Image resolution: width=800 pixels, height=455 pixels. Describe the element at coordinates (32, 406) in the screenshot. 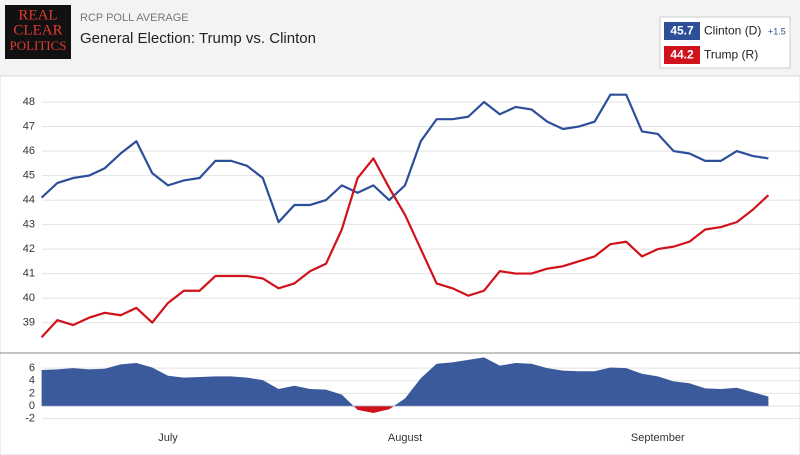

I see `y-tick-label: 0` at that location.